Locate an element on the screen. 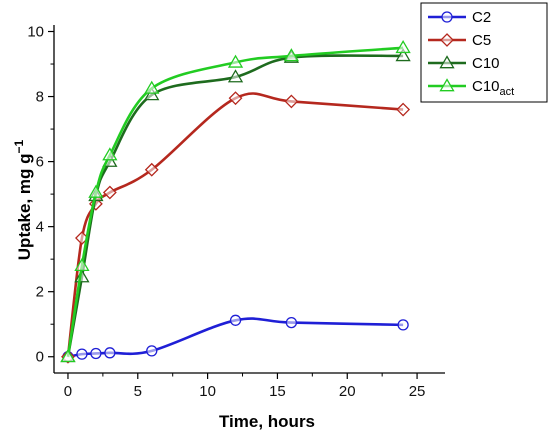 The width and height of the screenshot is (550, 437). y-tick-label: 4 is located at coordinates (40, 227).